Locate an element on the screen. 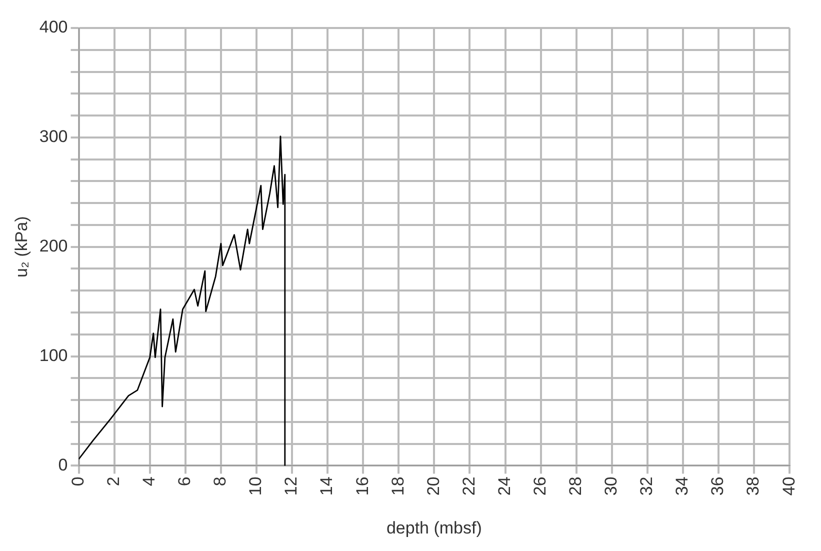 This screenshot has width=821, height=551. y-tick-label: 0 is located at coordinates (63, 464).